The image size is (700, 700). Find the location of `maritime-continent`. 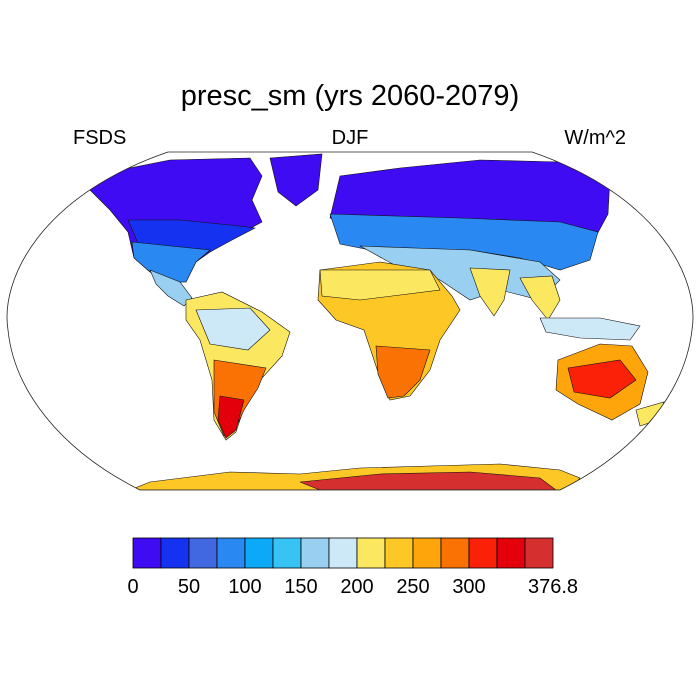

maritime-continent is located at coordinates (590, 329).